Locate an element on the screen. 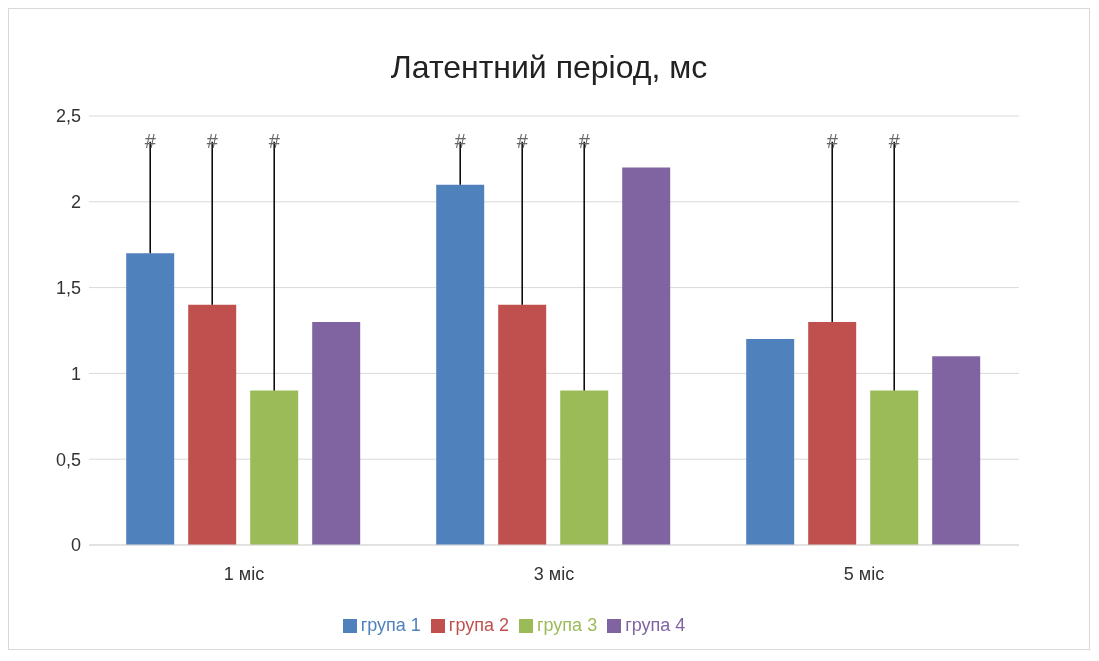 The image size is (1099, 661). y-tick-label: 0 is located at coordinates (75, 545).